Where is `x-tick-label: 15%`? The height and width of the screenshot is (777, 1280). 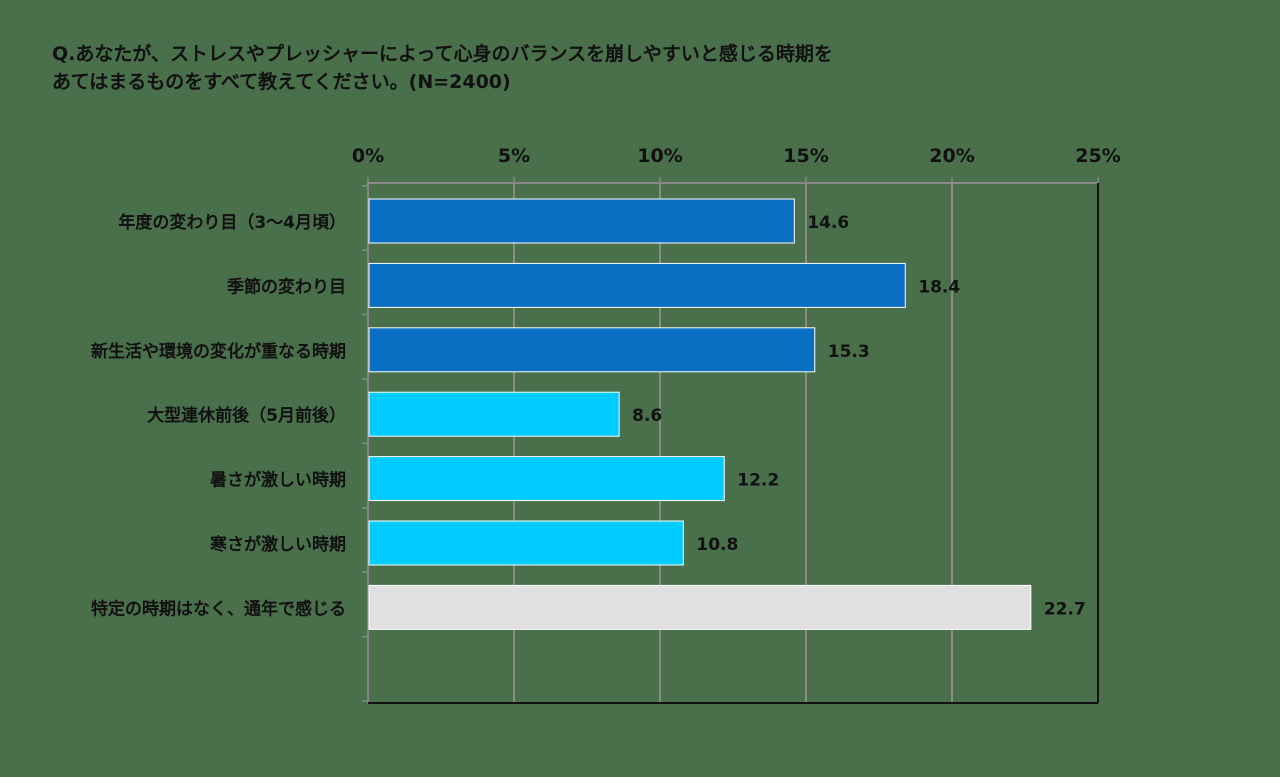
x-tick-label: 15% is located at coordinates (805, 156).